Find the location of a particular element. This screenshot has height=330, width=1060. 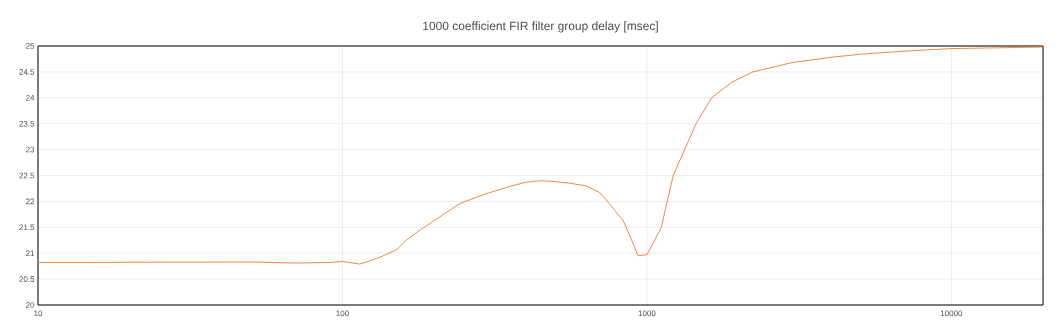

chart-title: 1000 coefficient FIR filter group delay [msec] is located at coordinates (540, 27).